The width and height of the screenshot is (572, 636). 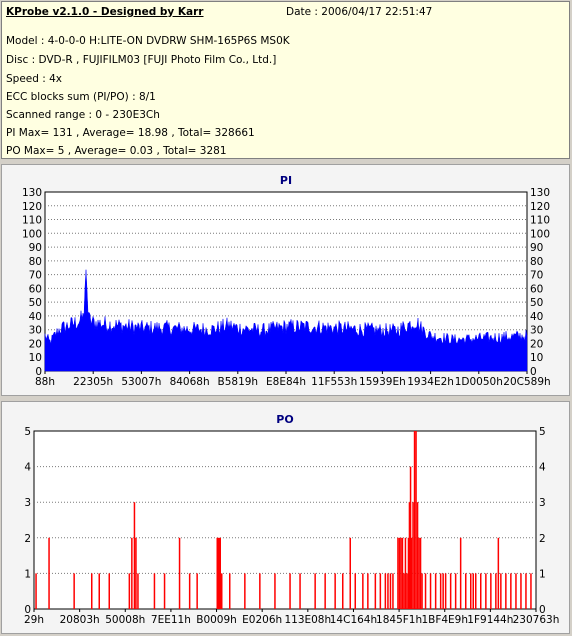 I want to click on y-tick-label-right: 50, so click(x=536, y=303).